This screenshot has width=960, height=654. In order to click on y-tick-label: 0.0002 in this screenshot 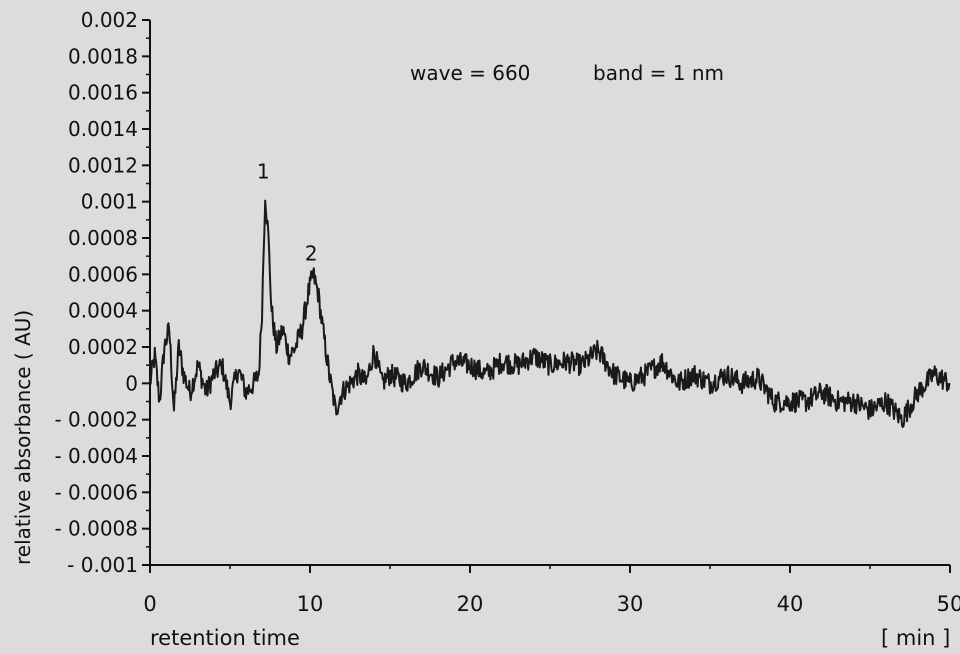, I will do `click(103, 347)`.